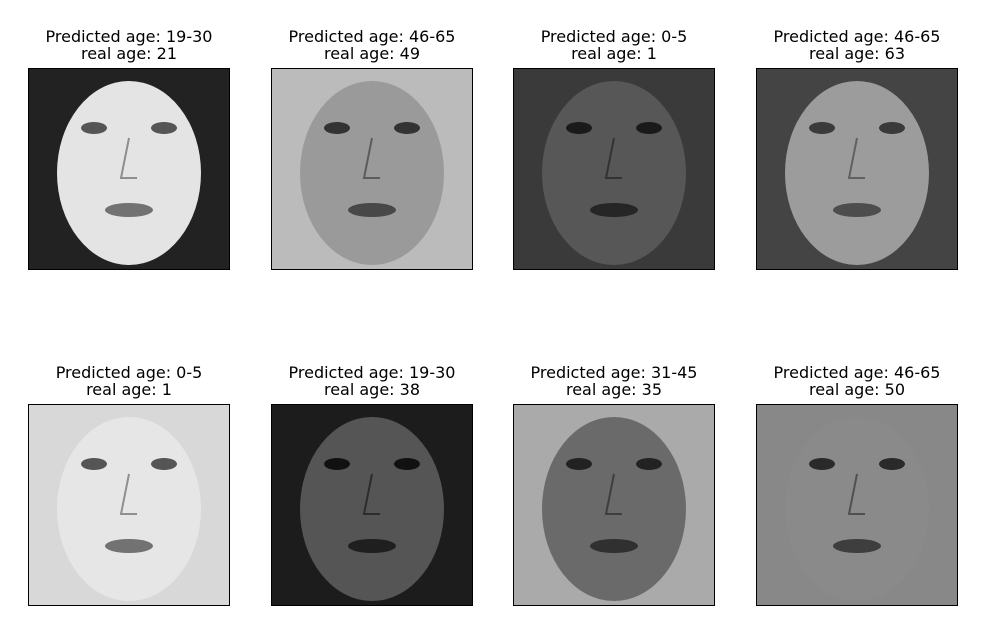  Describe the element at coordinates (857, 53) in the screenshot. I see `real-age-title: real age: 63` at that location.